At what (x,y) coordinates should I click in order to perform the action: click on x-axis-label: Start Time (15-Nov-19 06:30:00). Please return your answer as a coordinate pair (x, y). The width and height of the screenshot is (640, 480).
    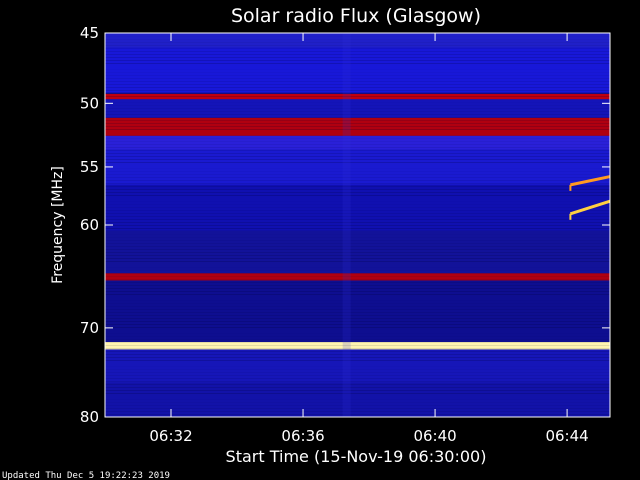
    Looking at the image, I should click on (356, 456).